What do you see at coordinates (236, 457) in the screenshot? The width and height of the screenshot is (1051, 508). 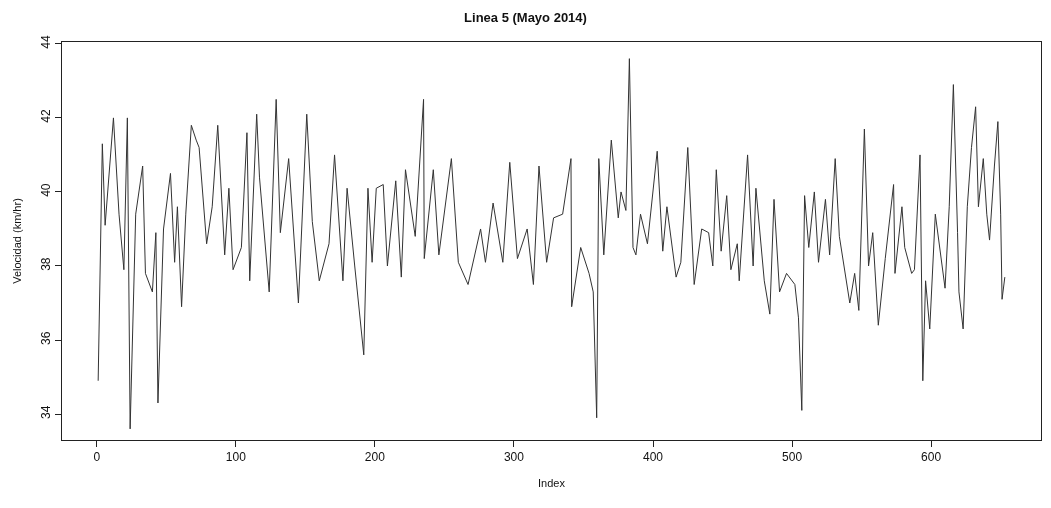 I see `x-tick-label: 100` at bounding box center [236, 457].